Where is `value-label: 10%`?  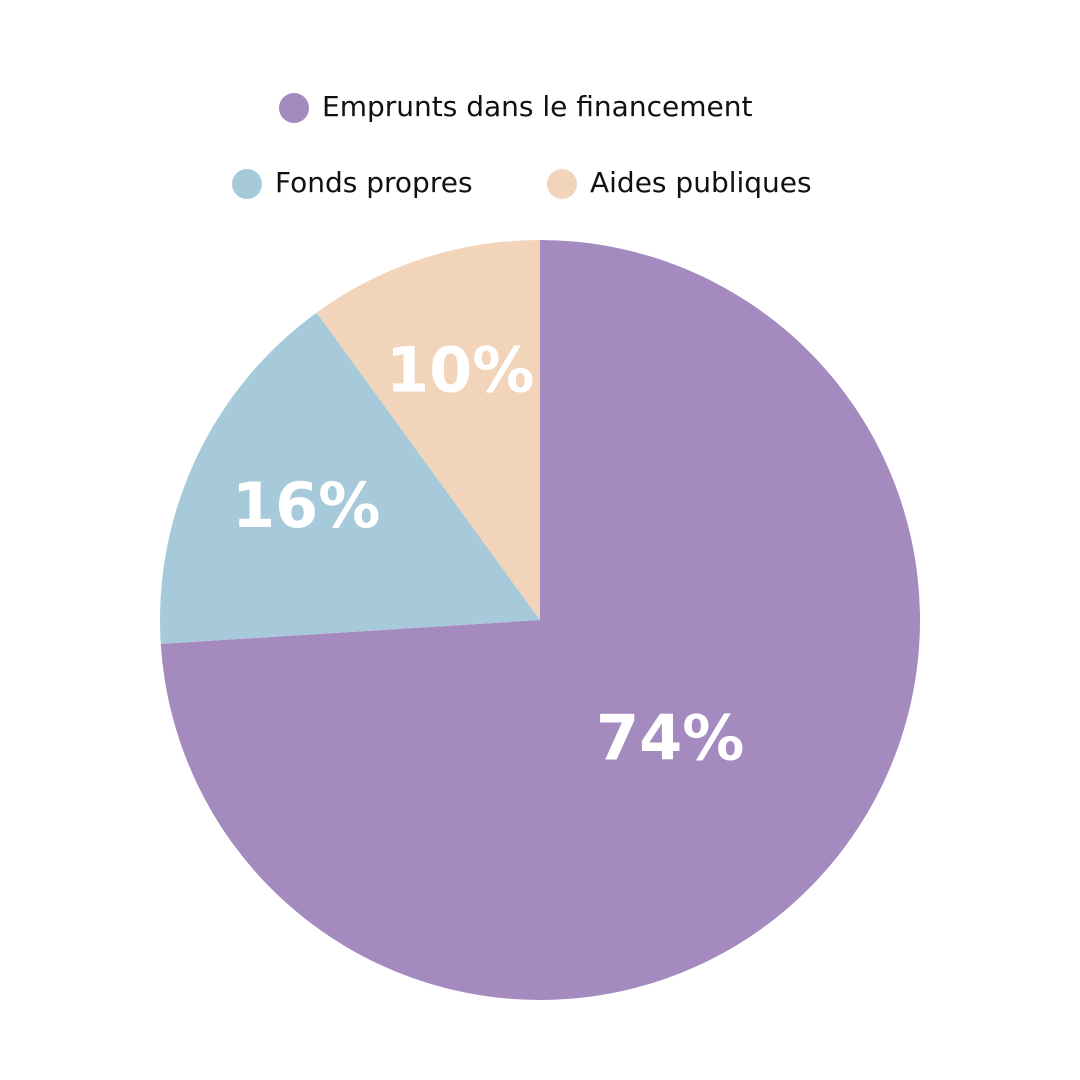
value-label: 10% is located at coordinates (460, 369).